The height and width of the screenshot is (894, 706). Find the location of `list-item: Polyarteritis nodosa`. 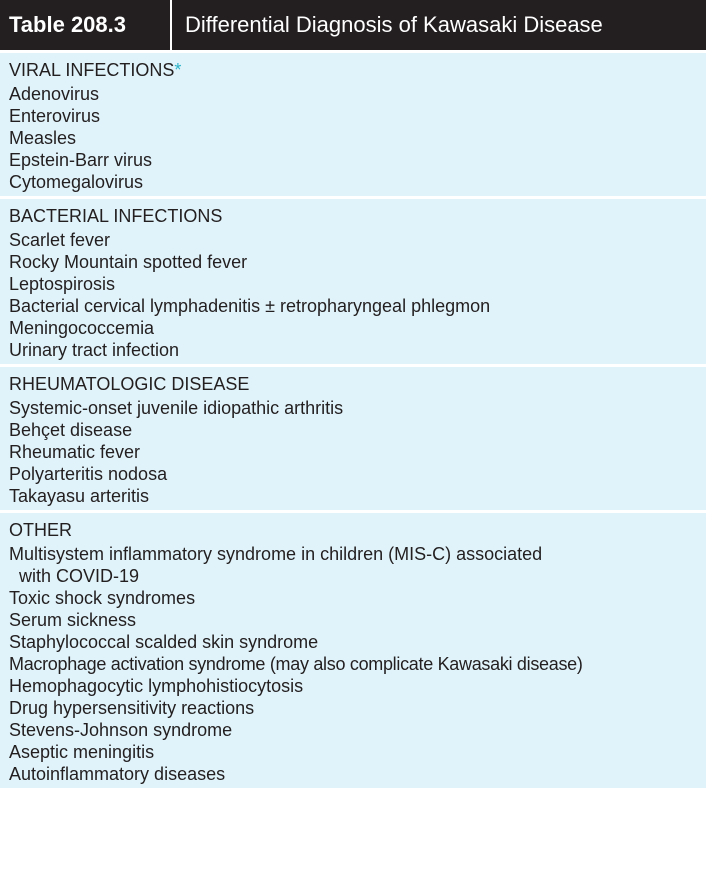

list-item: Polyarteritis nodosa is located at coordinates (88, 474).